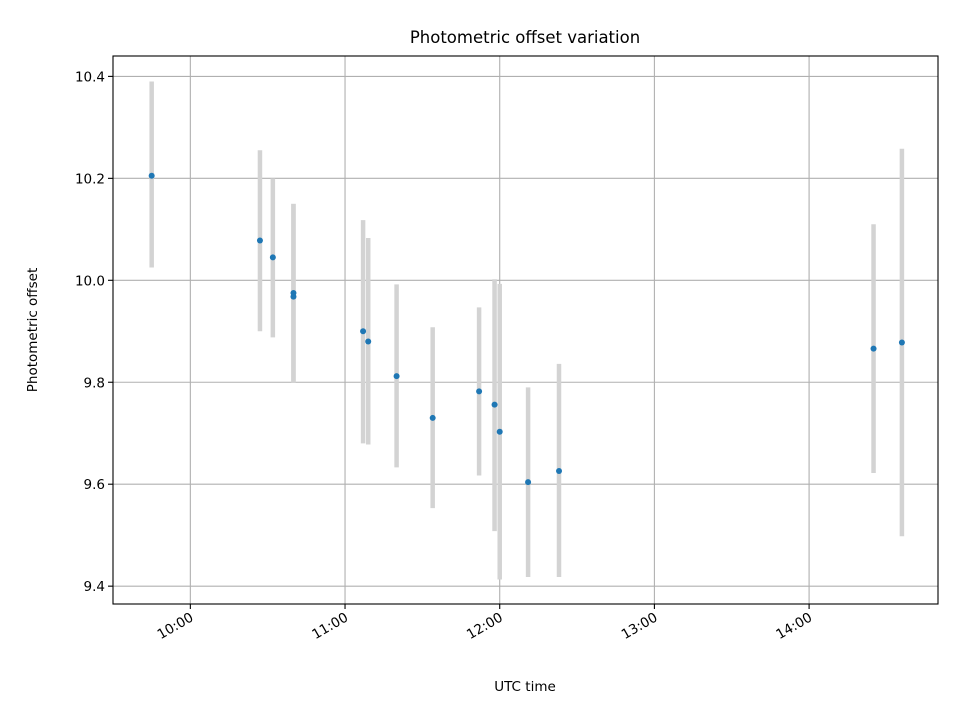  What do you see at coordinates (90, 179) in the screenshot?
I see `y-tick-label: 10.2` at bounding box center [90, 179].